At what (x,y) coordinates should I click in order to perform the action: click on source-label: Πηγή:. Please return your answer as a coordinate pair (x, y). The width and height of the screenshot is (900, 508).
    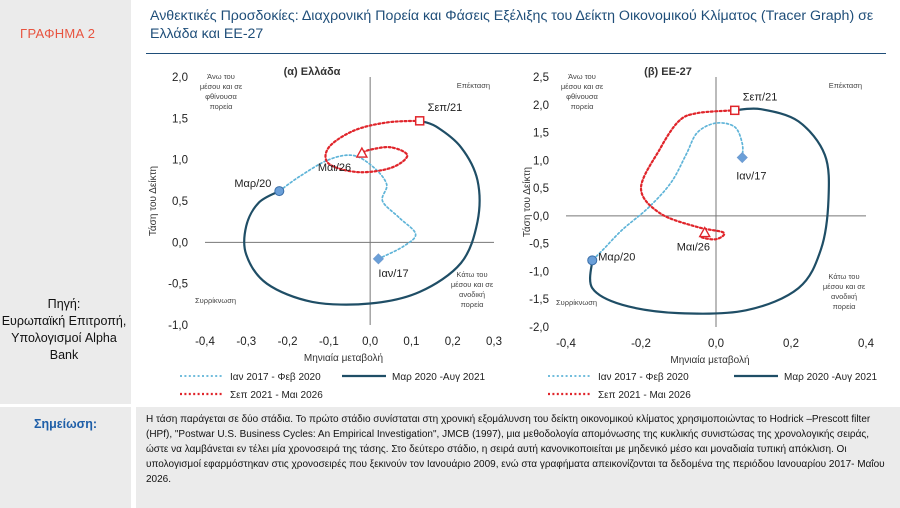
    Looking at the image, I should click on (64, 304).